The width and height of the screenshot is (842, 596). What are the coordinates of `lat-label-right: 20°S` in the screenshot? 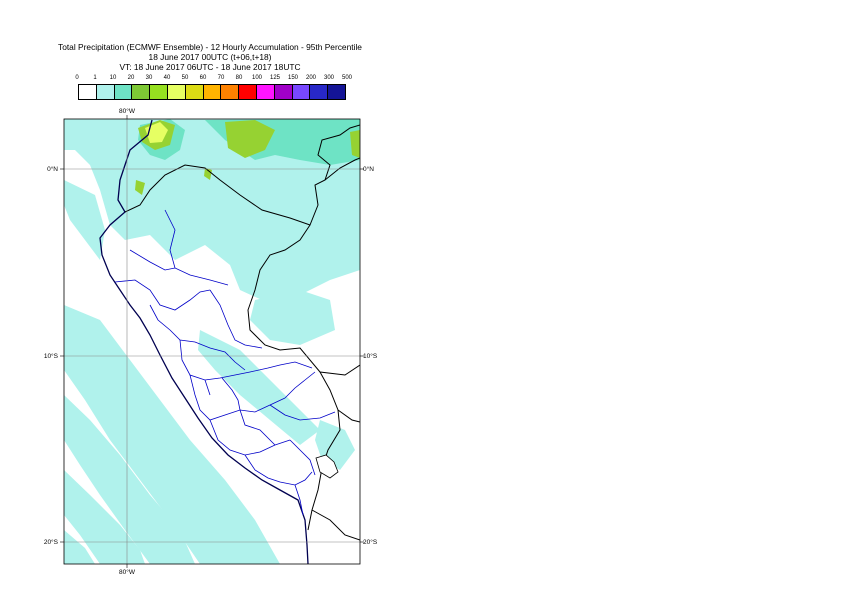 It's located at (370, 542).